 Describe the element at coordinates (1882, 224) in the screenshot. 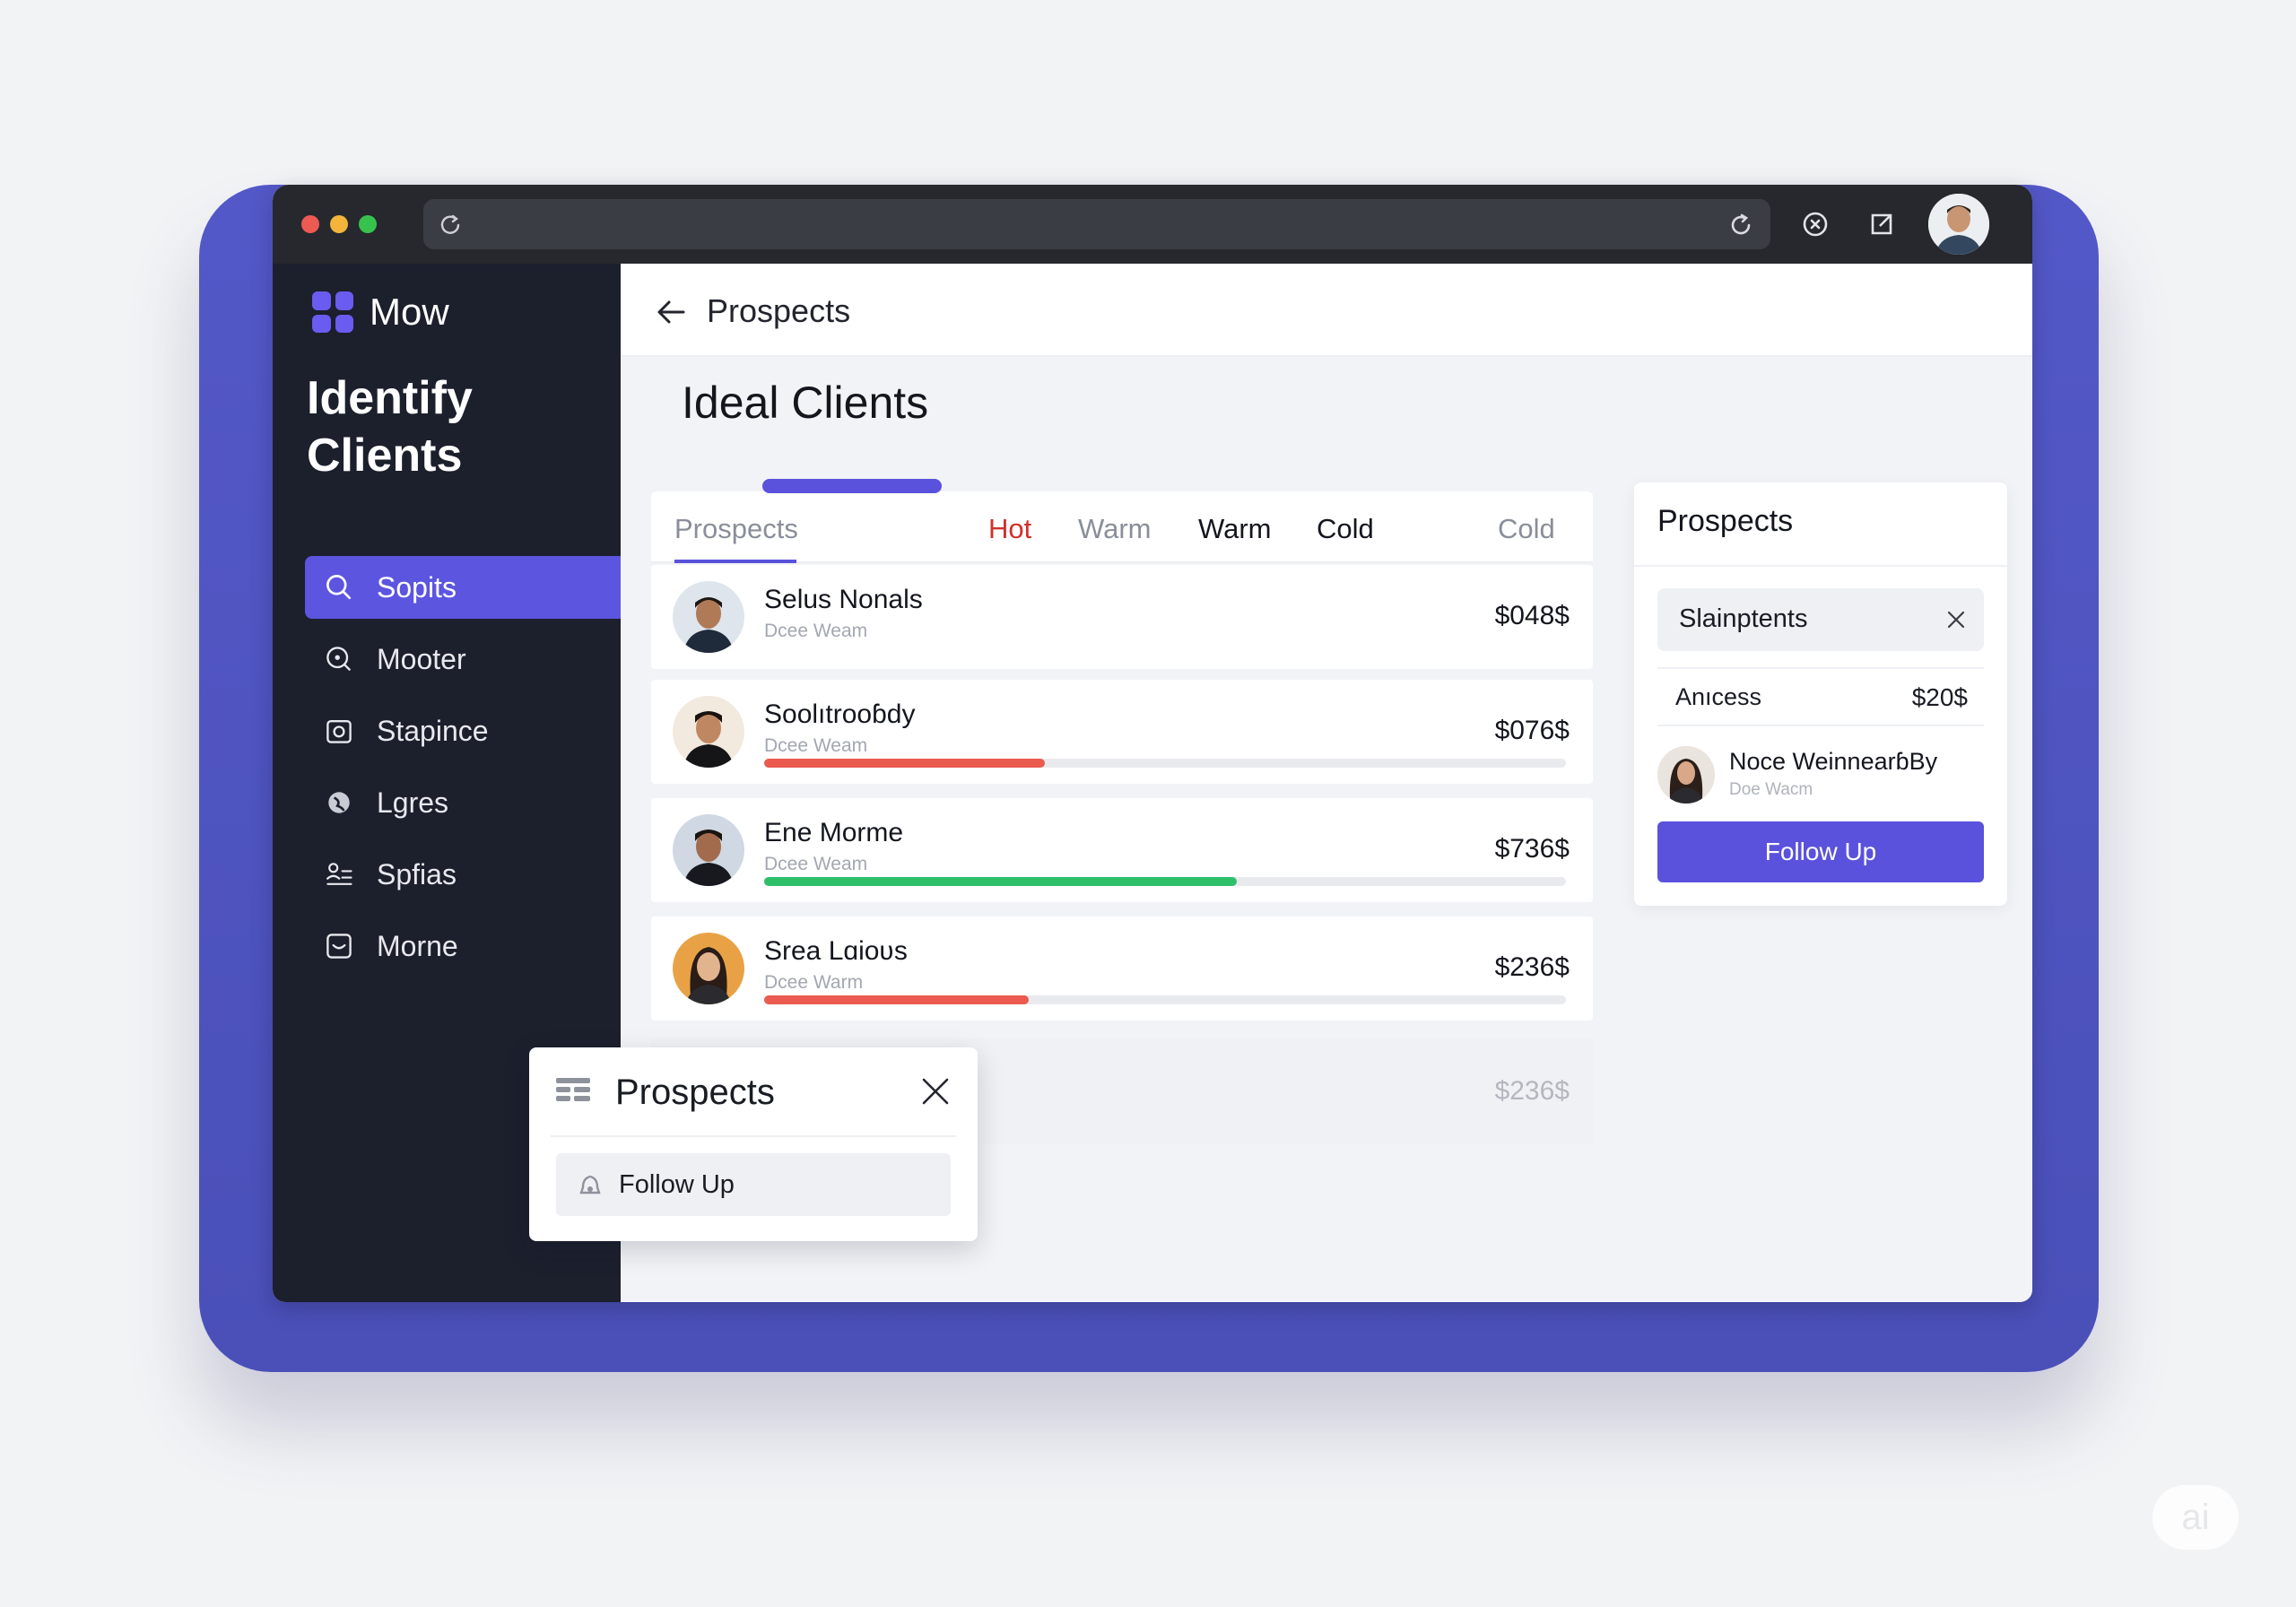

I see `share-icon` at that location.